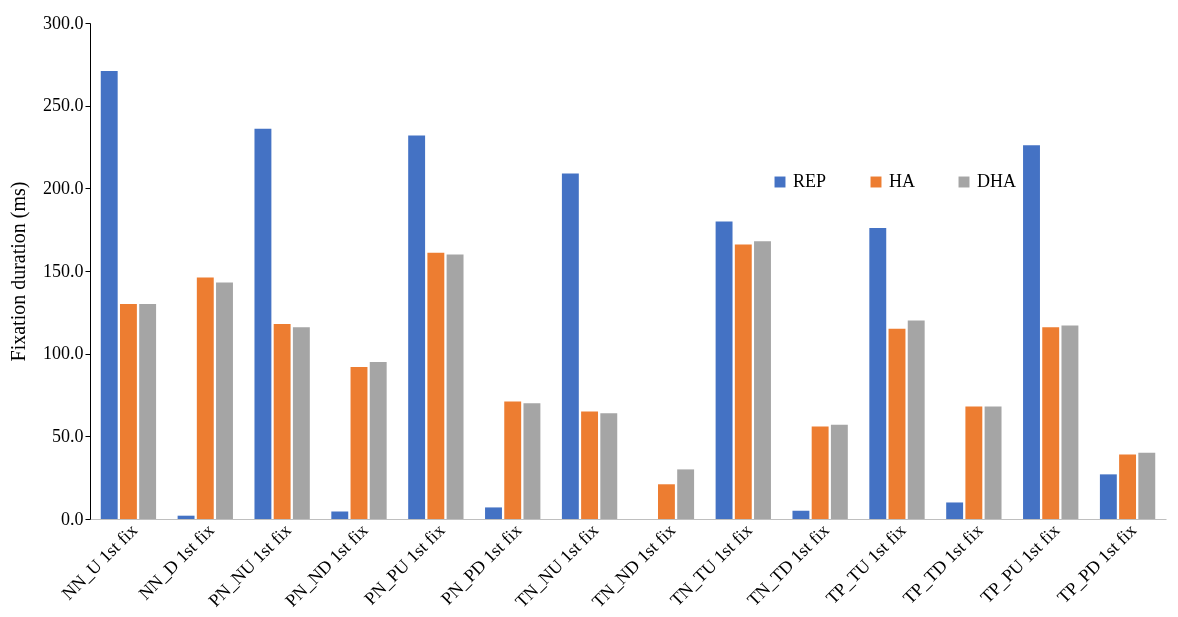 The width and height of the screenshot is (1178, 617). I want to click on y-tick-label: 100.0, so click(63, 353).